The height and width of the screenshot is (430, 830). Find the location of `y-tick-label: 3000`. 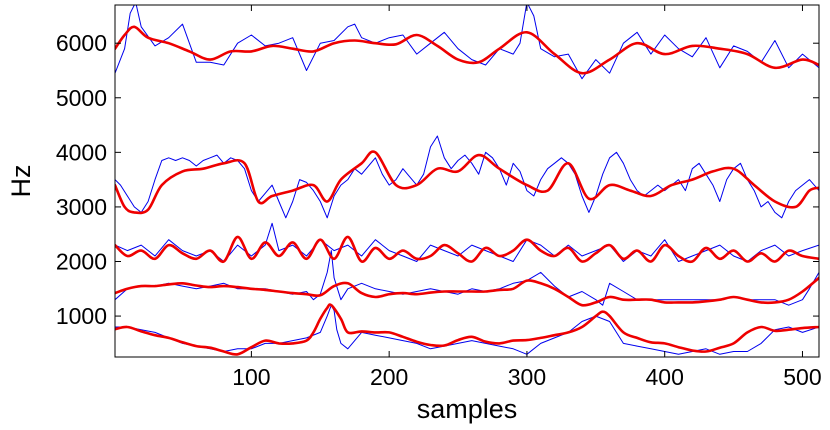

y-tick-label: 3000 is located at coordinates (81, 207).